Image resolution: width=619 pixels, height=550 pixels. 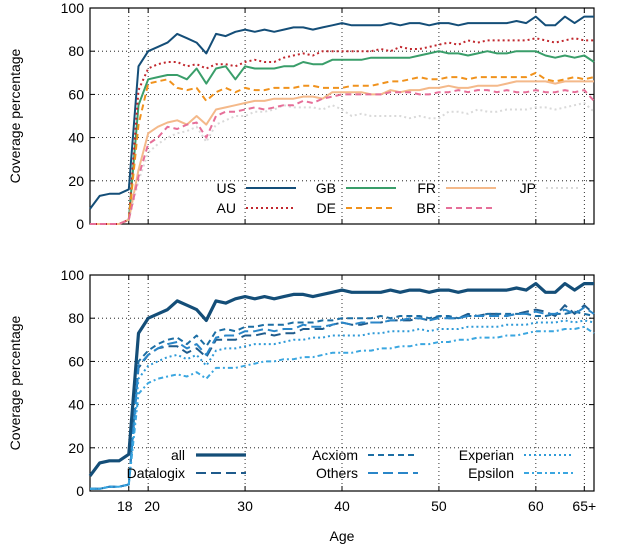 I want to click on legend-label-experian: Experian, so click(x=486, y=455).